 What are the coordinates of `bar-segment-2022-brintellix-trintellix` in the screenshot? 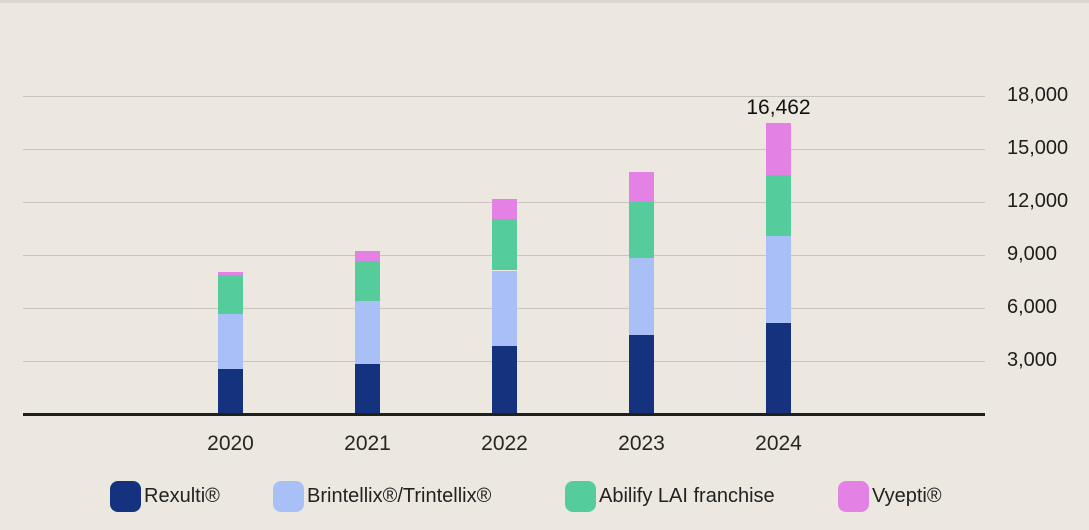 It's located at (504, 308).